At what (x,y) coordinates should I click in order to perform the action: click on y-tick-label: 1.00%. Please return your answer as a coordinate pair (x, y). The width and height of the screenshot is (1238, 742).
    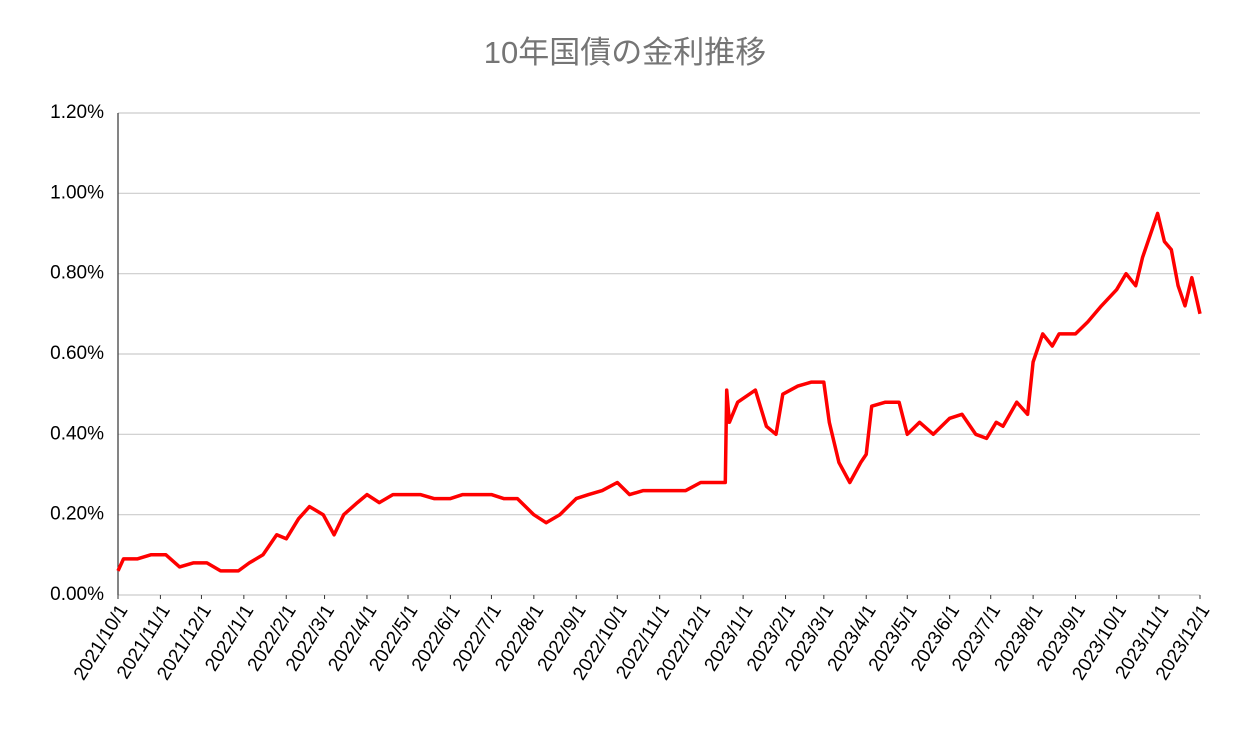
    Looking at the image, I should click on (77, 192).